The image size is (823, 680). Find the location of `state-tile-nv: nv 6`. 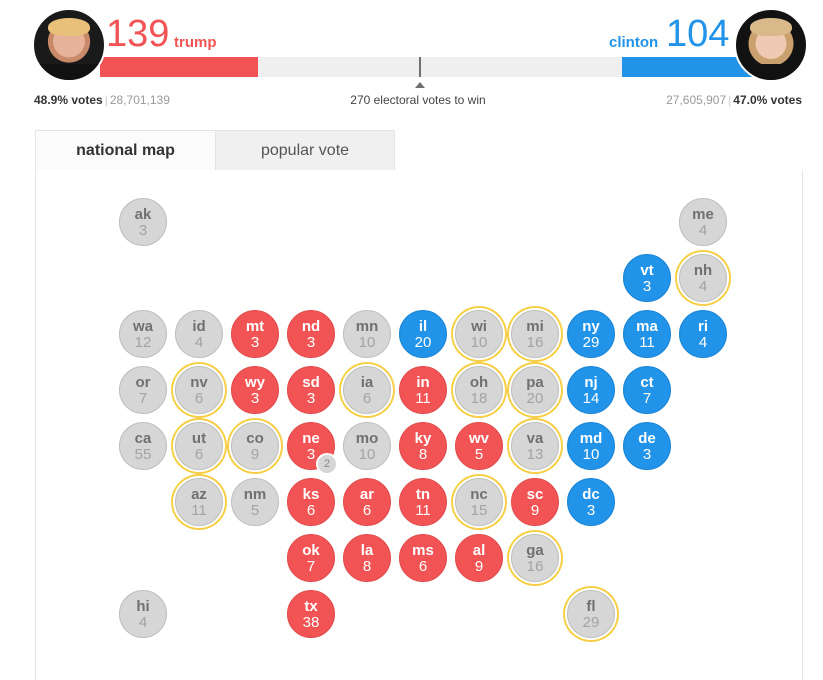

state-tile-nv: nv 6 is located at coordinates (199, 390).